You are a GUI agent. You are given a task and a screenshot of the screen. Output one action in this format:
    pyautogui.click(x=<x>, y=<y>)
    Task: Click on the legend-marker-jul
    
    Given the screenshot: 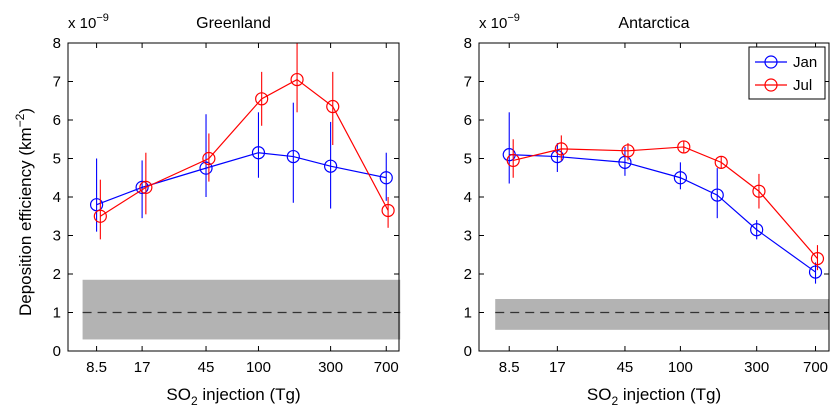 What is the action you would take?
    pyautogui.click(x=771, y=85)
    